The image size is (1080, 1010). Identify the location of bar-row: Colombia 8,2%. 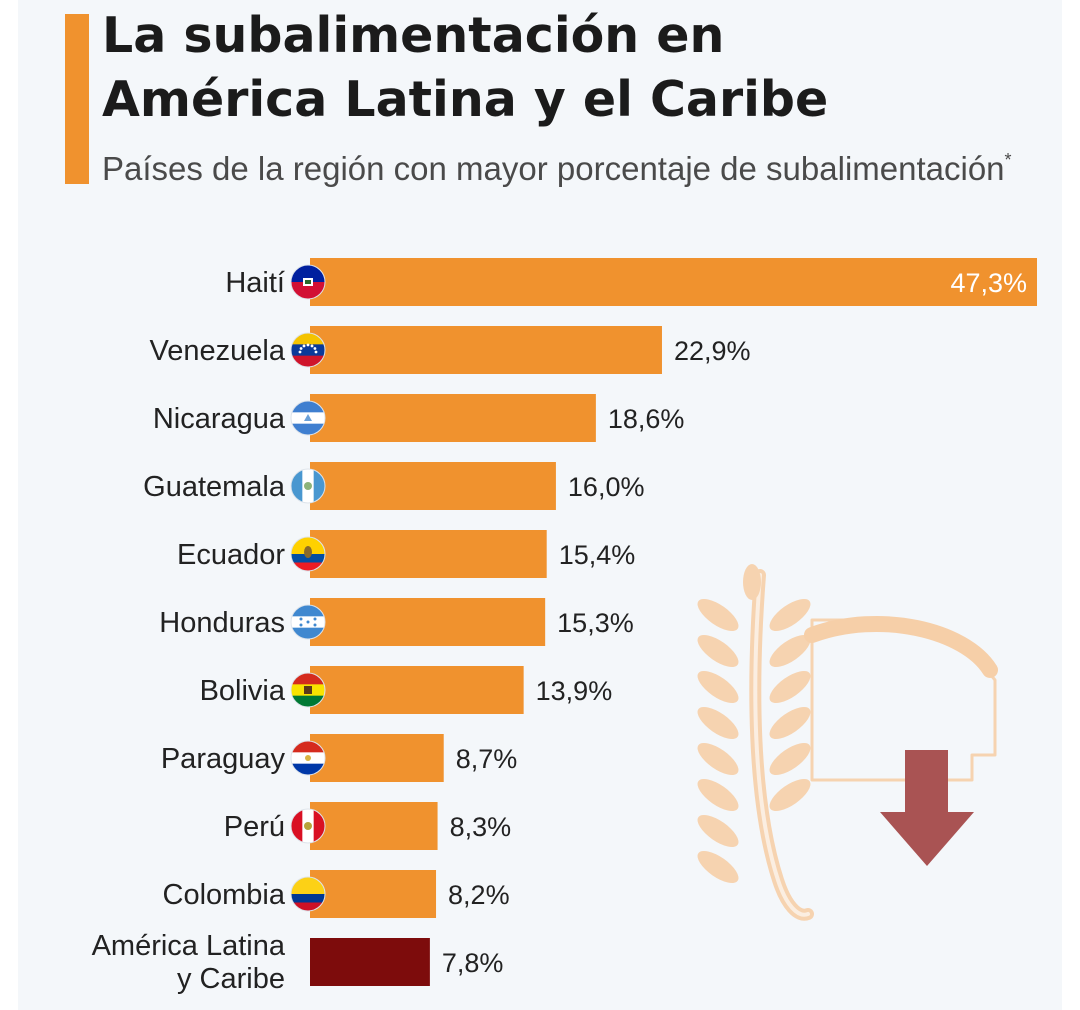
(336, 894).